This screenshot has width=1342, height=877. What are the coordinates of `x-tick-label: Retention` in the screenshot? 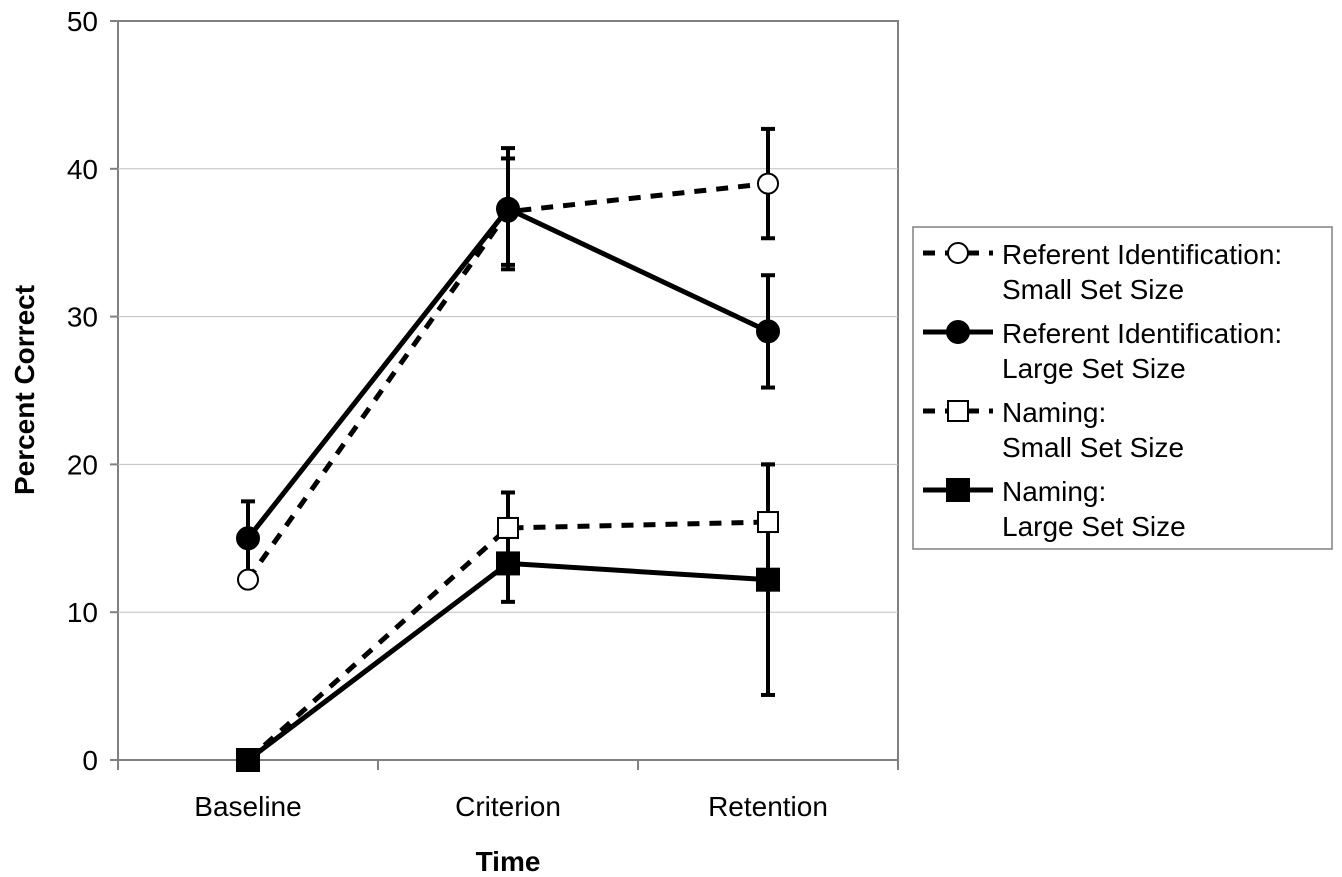 It's located at (768, 806).